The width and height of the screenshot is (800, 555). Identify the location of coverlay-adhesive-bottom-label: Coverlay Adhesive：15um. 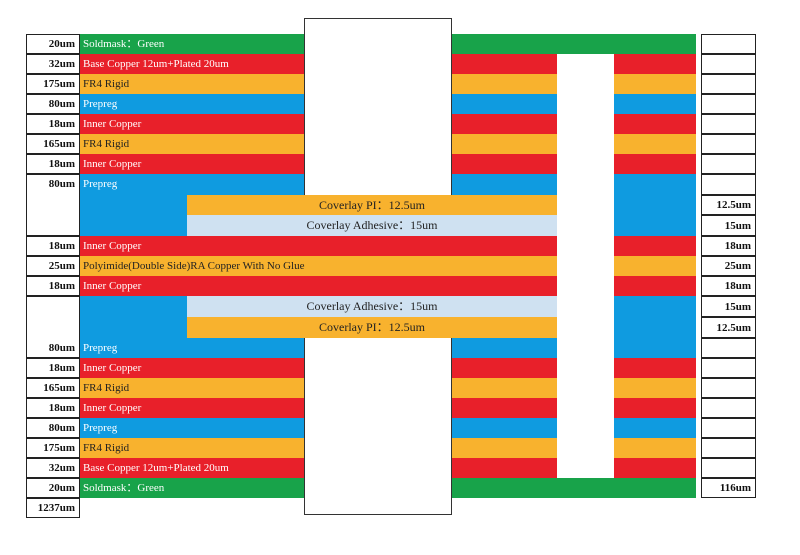
(372, 306).